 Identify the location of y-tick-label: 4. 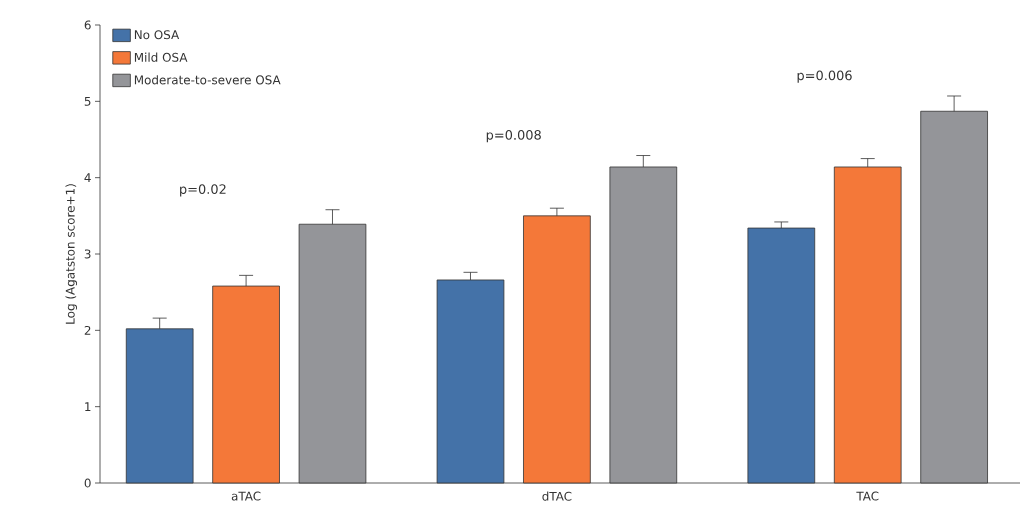
(87, 178).